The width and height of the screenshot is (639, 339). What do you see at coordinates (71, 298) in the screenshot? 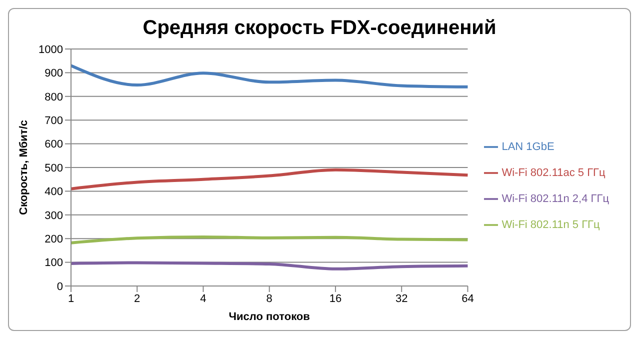
I see `x-tick-label: 1` at bounding box center [71, 298].